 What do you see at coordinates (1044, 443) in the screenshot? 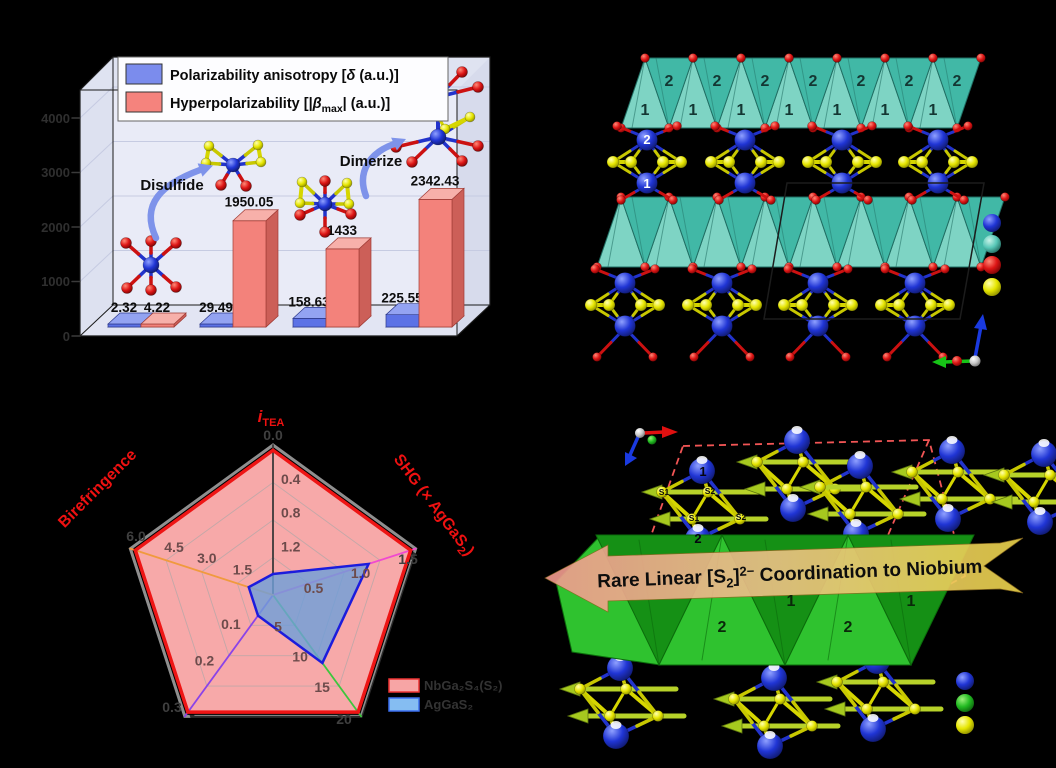
I see `atom-highlight` at bounding box center [1044, 443].